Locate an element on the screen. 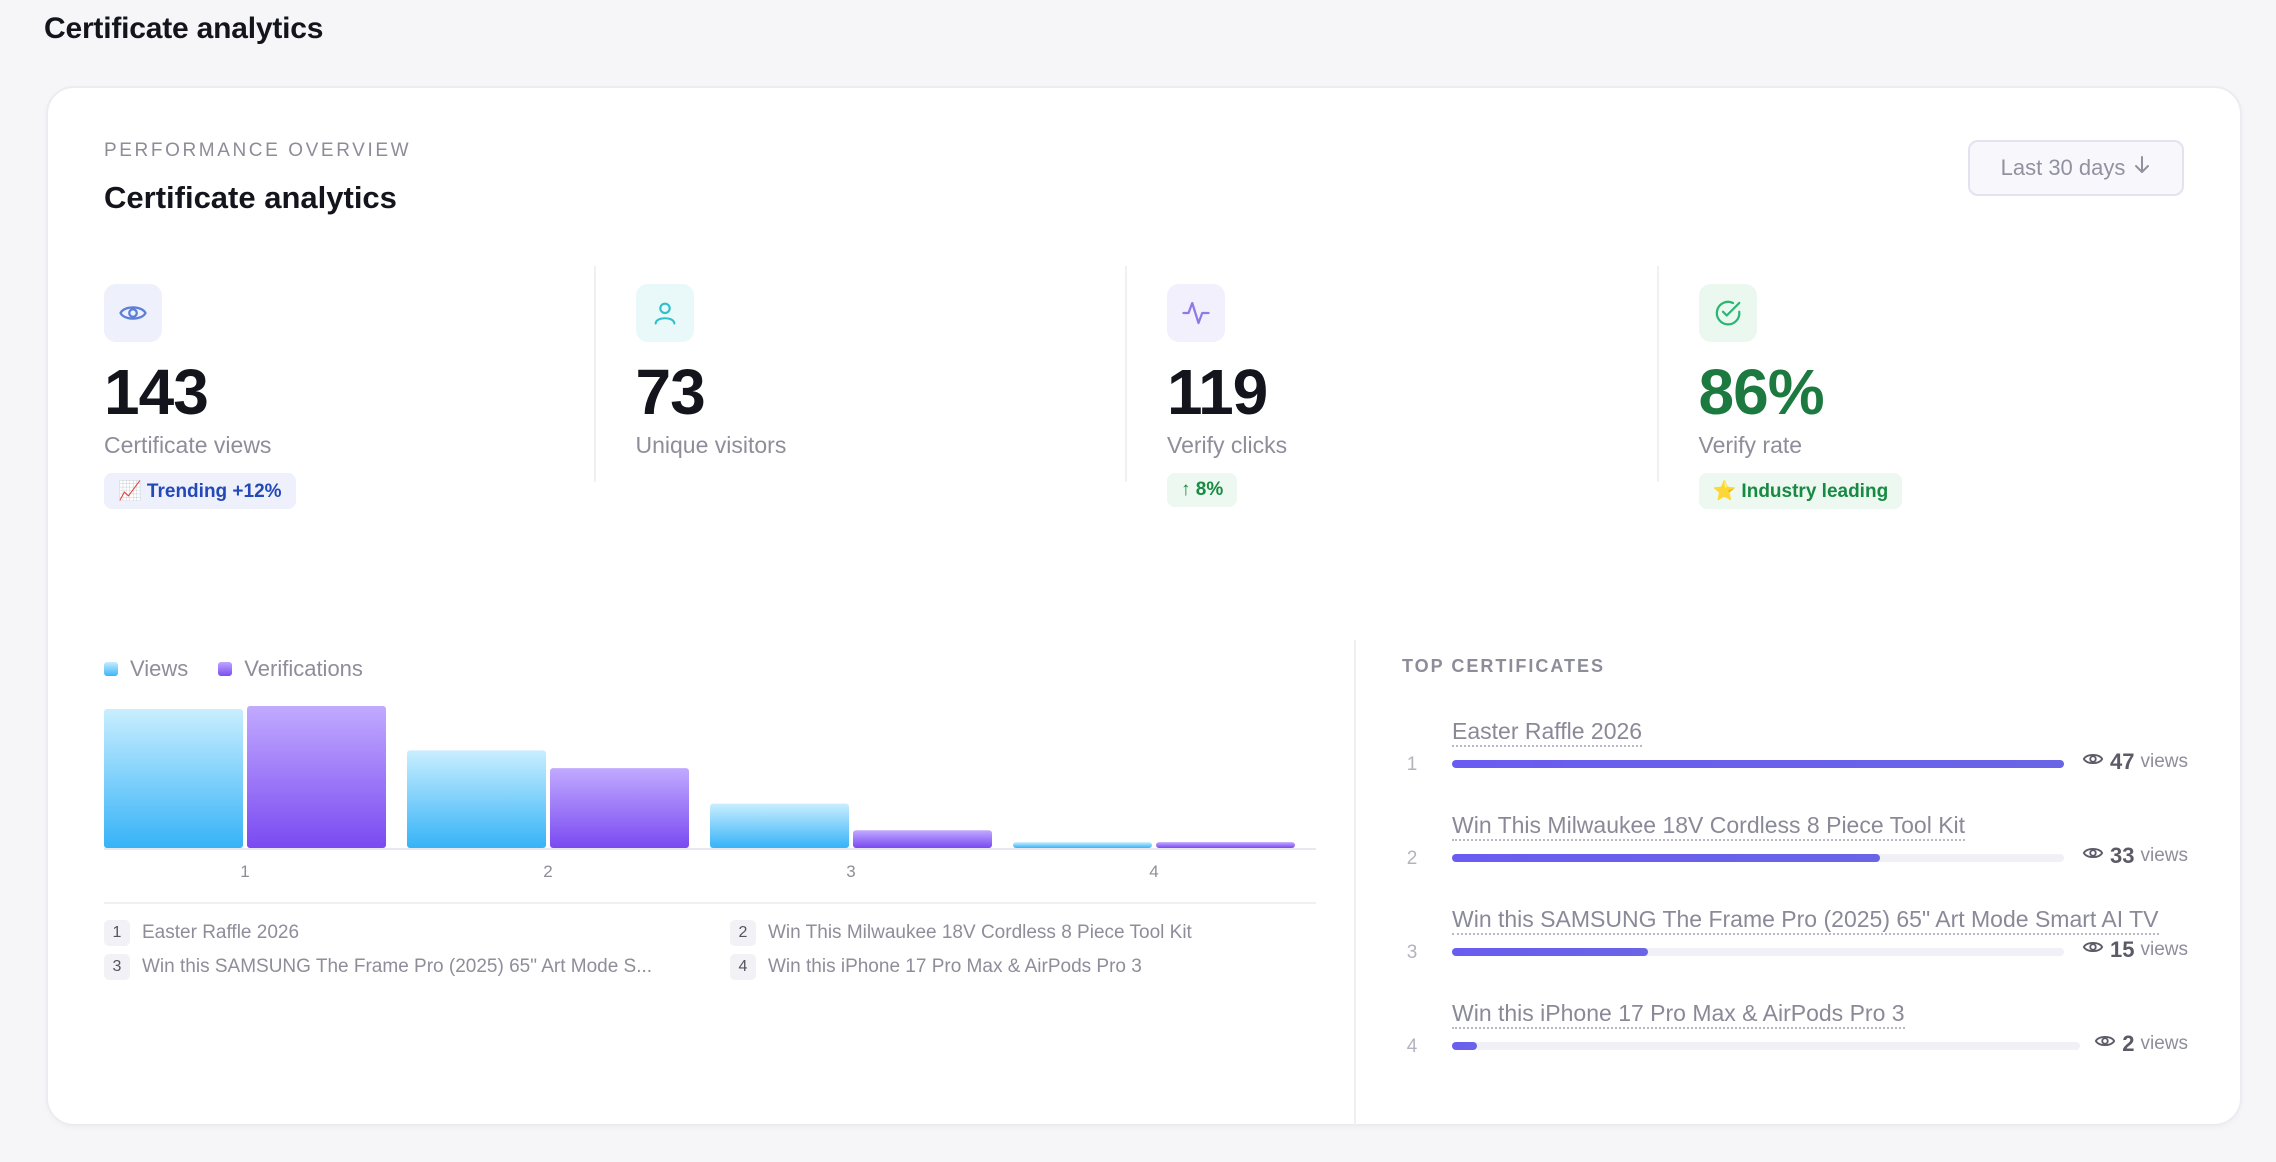  rank-number: 1 is located at coordinates (1412, 764).